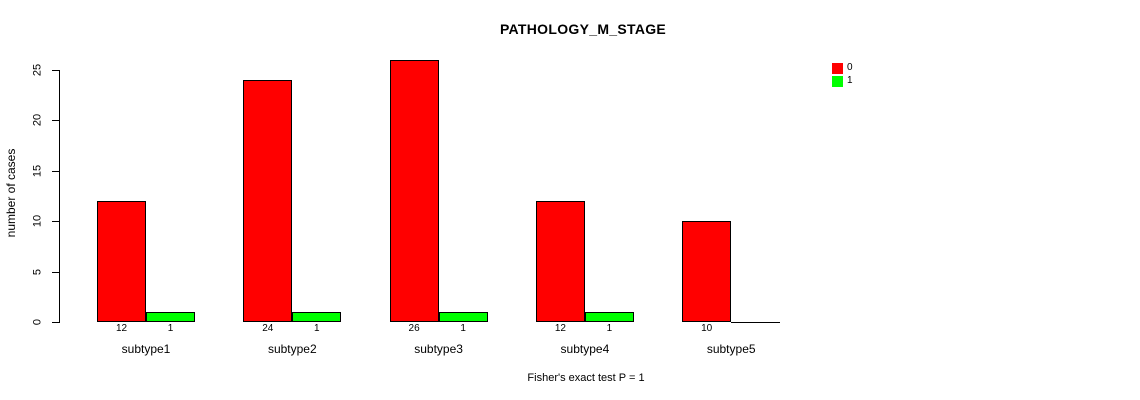 The width and height of the screenshot is (1140, 400). Describe the element at coordinates (850, 80) in the screenshot. I see `legend-label-1: 1` at that location.